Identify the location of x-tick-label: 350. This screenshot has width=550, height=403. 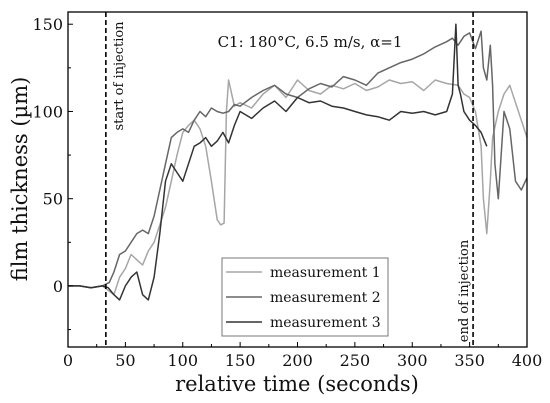
(469, 360).